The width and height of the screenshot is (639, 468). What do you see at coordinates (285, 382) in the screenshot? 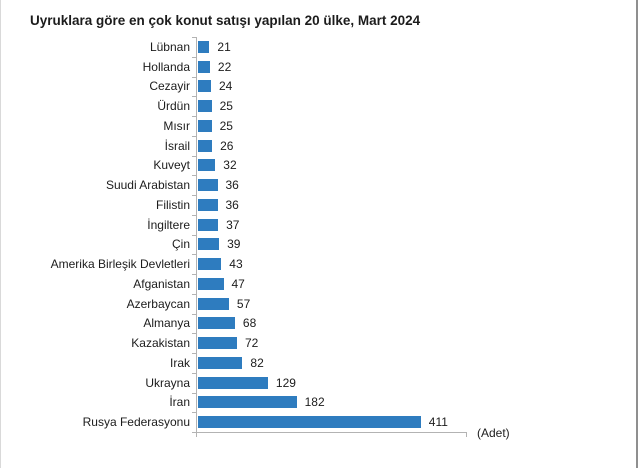
I see `value-label: 129` at bounding box center [285, 382].